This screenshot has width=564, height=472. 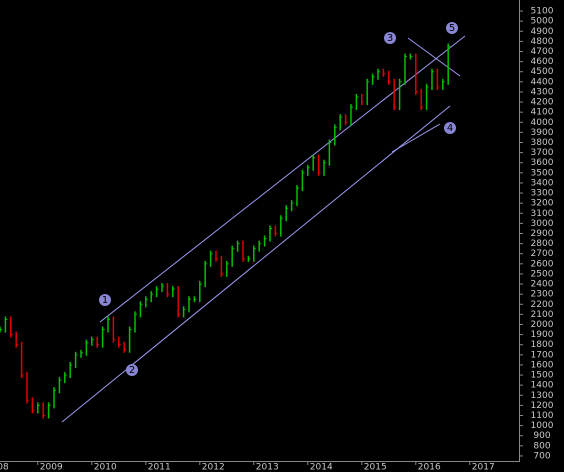 What do you see at coordinates (542, 123) in the screenshot?
I see `y-tick-label: 4000` at bounding box center [542, 123].